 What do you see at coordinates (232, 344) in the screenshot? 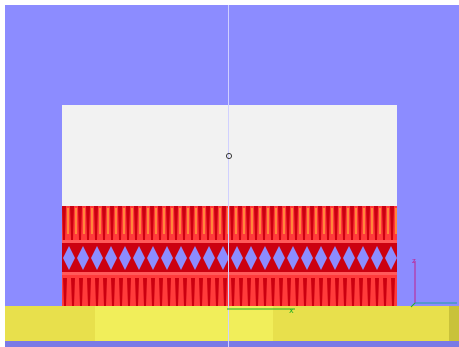
I see `build-plate-bottom-edge` at bounding box center [232, 344].